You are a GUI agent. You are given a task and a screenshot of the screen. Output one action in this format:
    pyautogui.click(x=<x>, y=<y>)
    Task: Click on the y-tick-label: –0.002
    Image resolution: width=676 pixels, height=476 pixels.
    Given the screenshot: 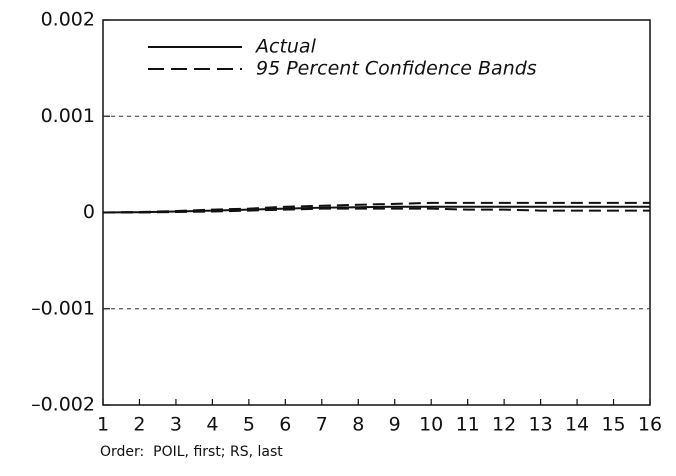 What is the action you would take?
    pyautogui.click(x=63, y=405)
    